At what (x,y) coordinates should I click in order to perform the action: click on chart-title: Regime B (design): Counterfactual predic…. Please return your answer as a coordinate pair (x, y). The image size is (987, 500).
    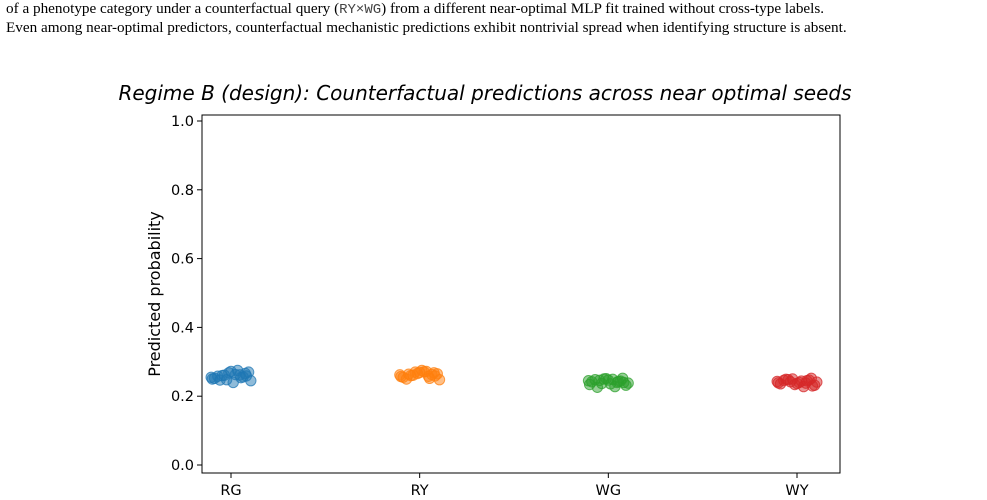
    Looking at the image, I should click on (484, 93).